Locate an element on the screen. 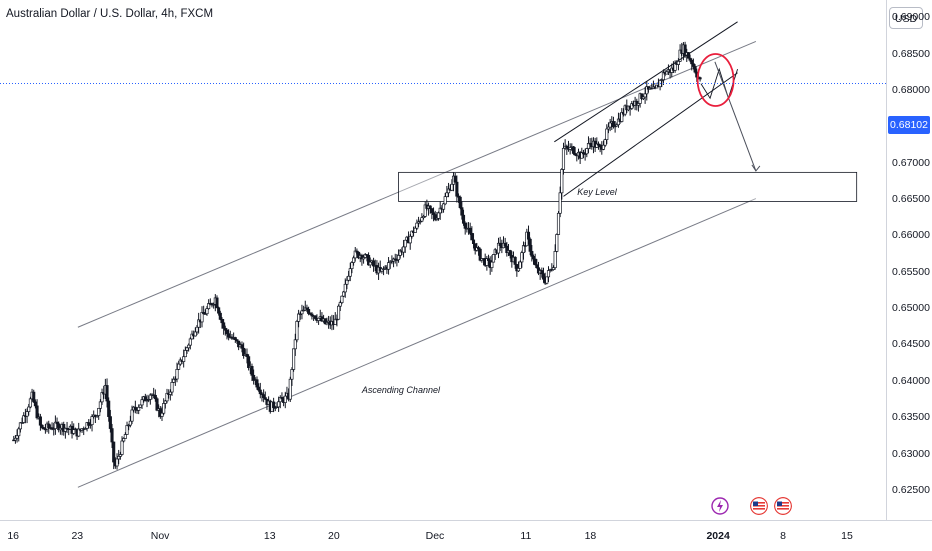 This screenshot has height=551, width=932. time-tick-label: Dec is located at coordinates (435, 536).